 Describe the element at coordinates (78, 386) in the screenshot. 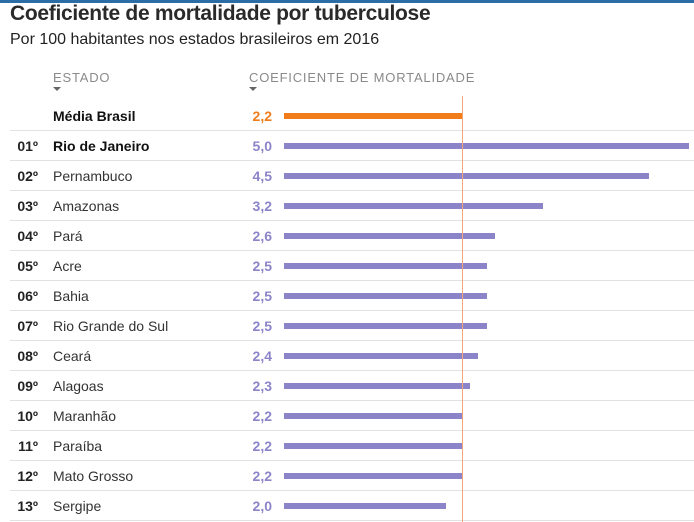

I see `state-label: Alagoas` at that location.